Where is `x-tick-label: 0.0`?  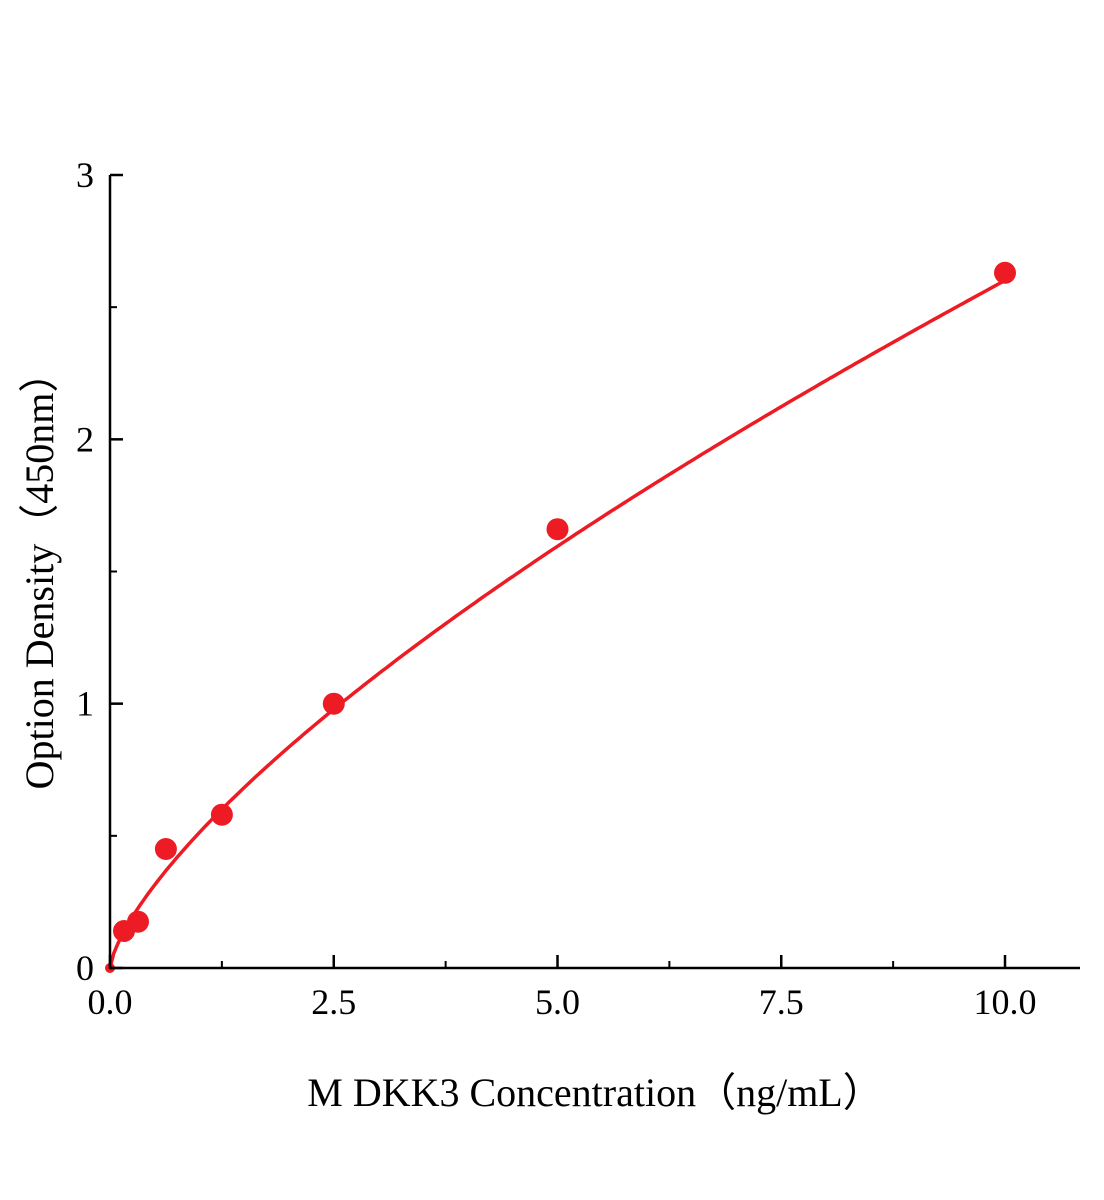 x-tick-label: 0.0 is located at coordinates (110, 1002).